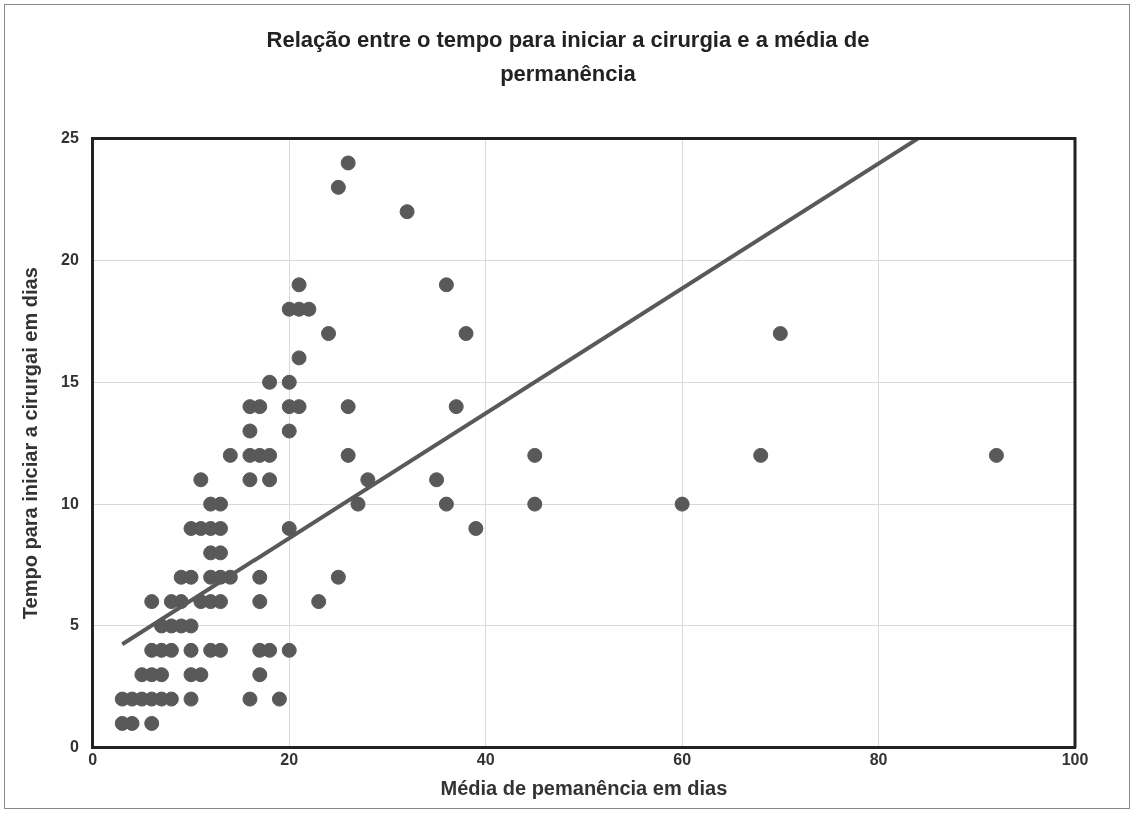 This screenshot has height=817, width=1136. I want to click on y-tick-label: 5, so click(74, 625).